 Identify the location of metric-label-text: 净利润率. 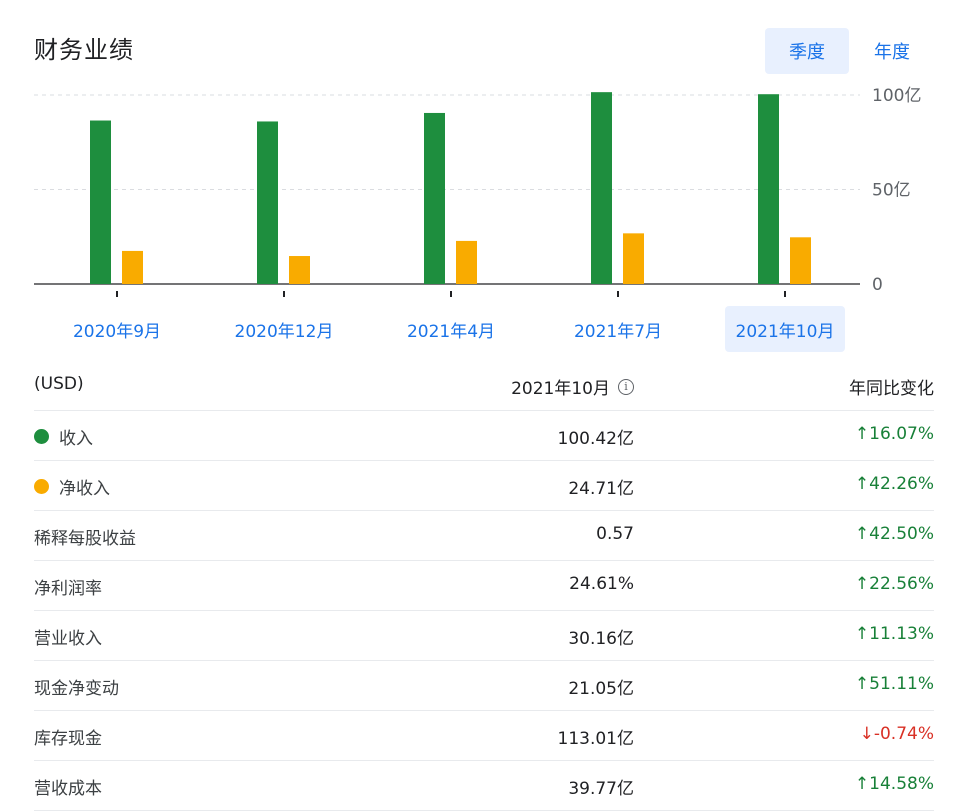
(68, 589).